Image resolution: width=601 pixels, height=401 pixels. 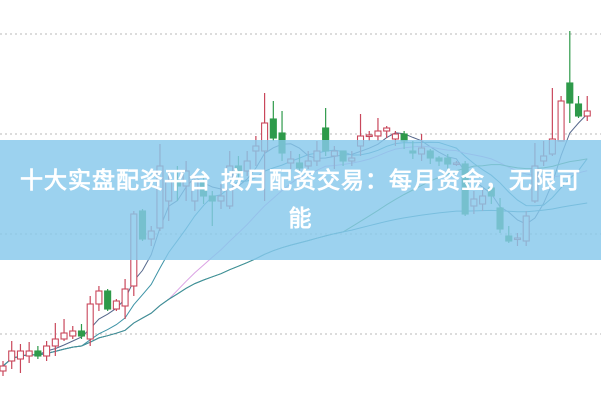 I want to click on banner-title: 十大实盘配资平台 按月配资交易：每月资金，无限可能, so click(x=300, y=200).